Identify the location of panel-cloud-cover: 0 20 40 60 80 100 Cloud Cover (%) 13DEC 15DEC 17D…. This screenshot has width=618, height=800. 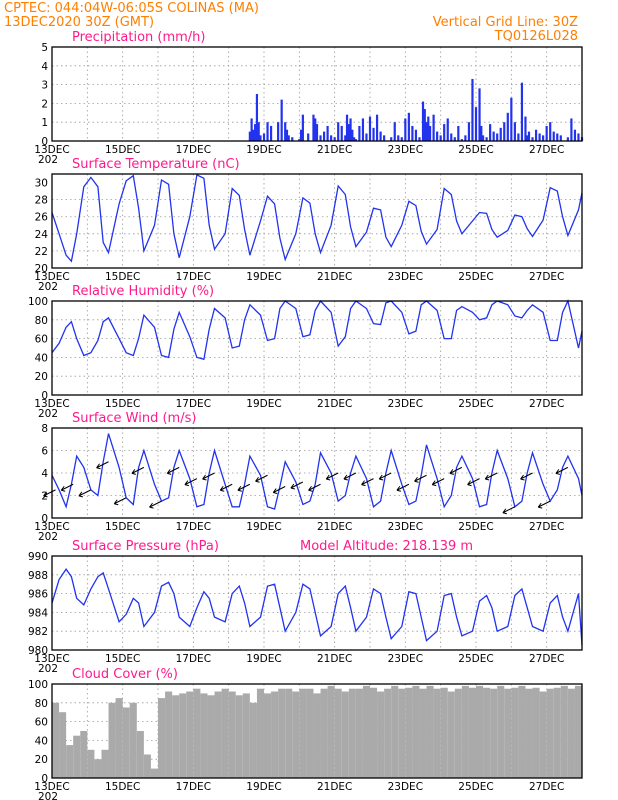
(305, 733).